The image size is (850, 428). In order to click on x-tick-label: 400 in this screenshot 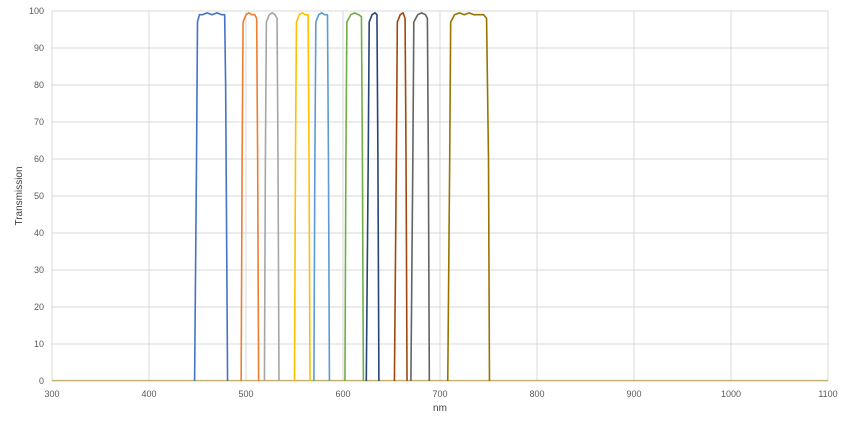, I will do `click(148, 394)`.